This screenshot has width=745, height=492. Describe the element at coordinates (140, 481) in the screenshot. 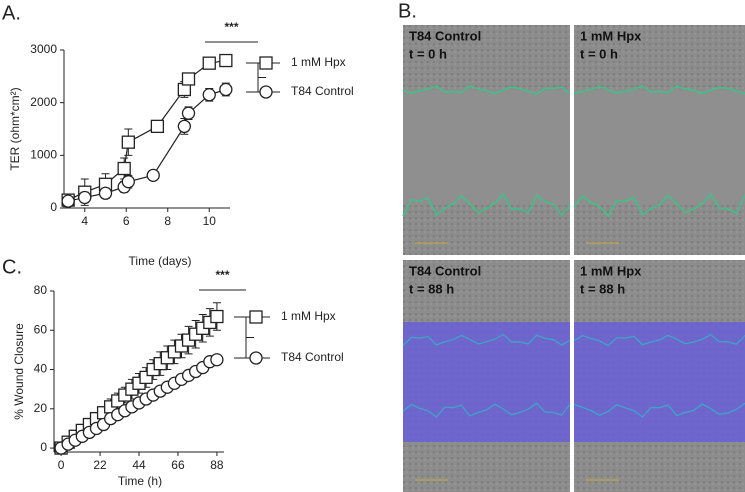

I see `x-axis-label: Time (h)` at that location.